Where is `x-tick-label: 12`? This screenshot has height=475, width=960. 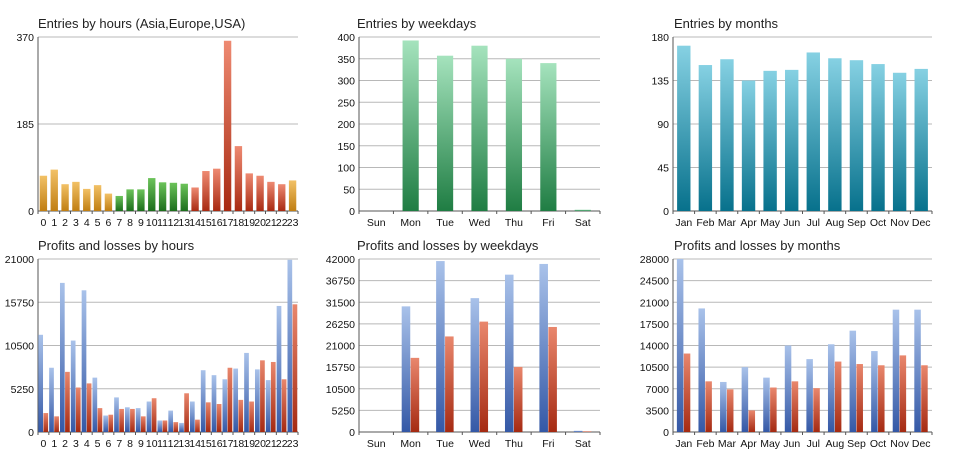
x-tick-label: 12 is located at coordinates (174, 444).